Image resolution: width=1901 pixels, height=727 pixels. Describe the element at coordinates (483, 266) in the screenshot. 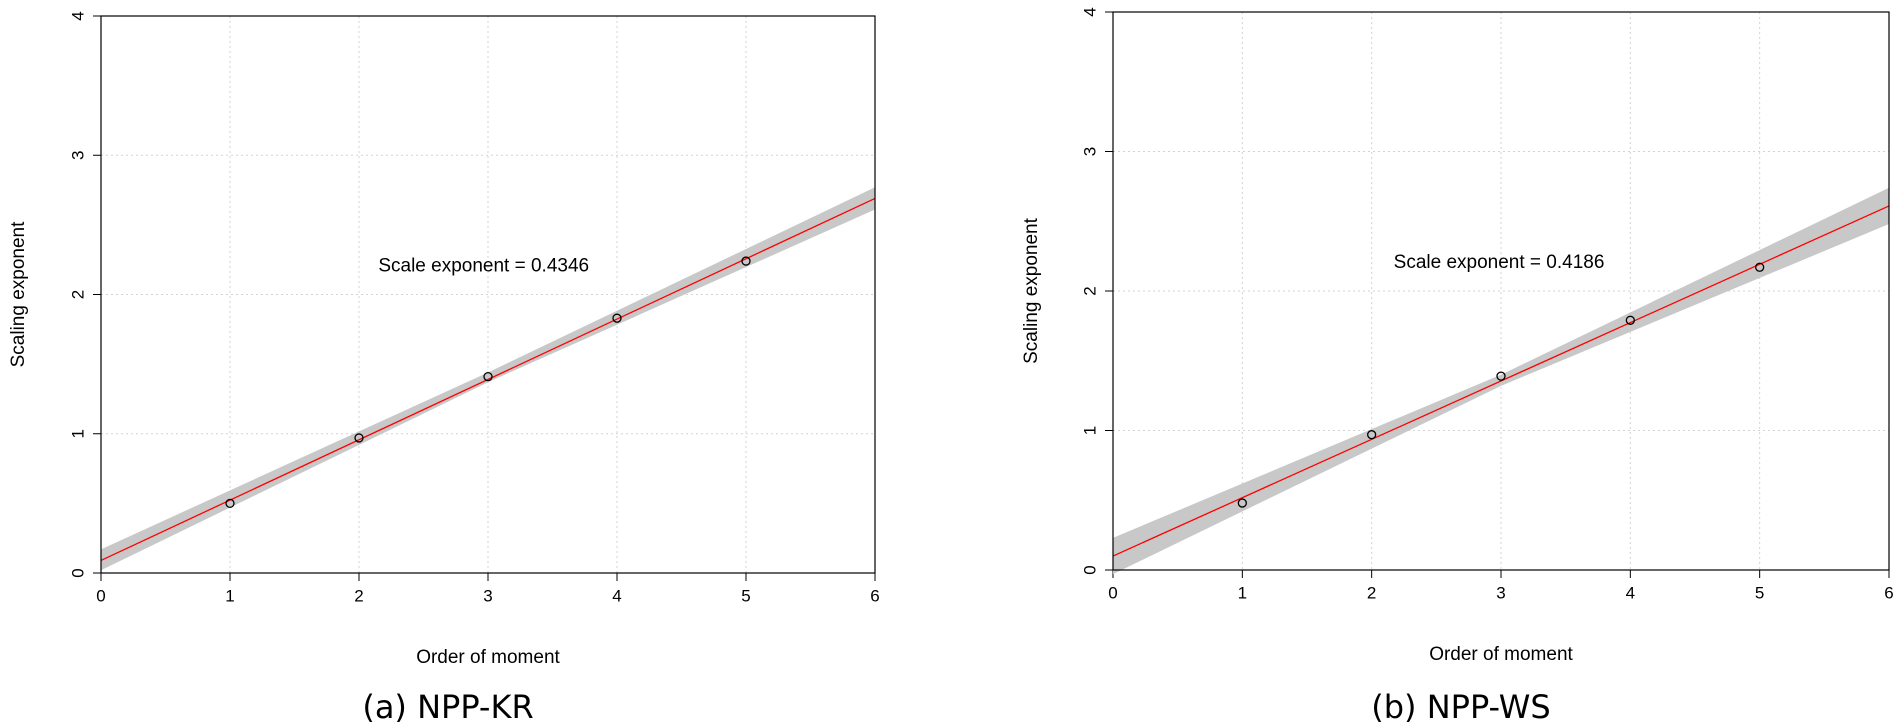

I see `annotation: Scale exponent = 0.4346` at that location.